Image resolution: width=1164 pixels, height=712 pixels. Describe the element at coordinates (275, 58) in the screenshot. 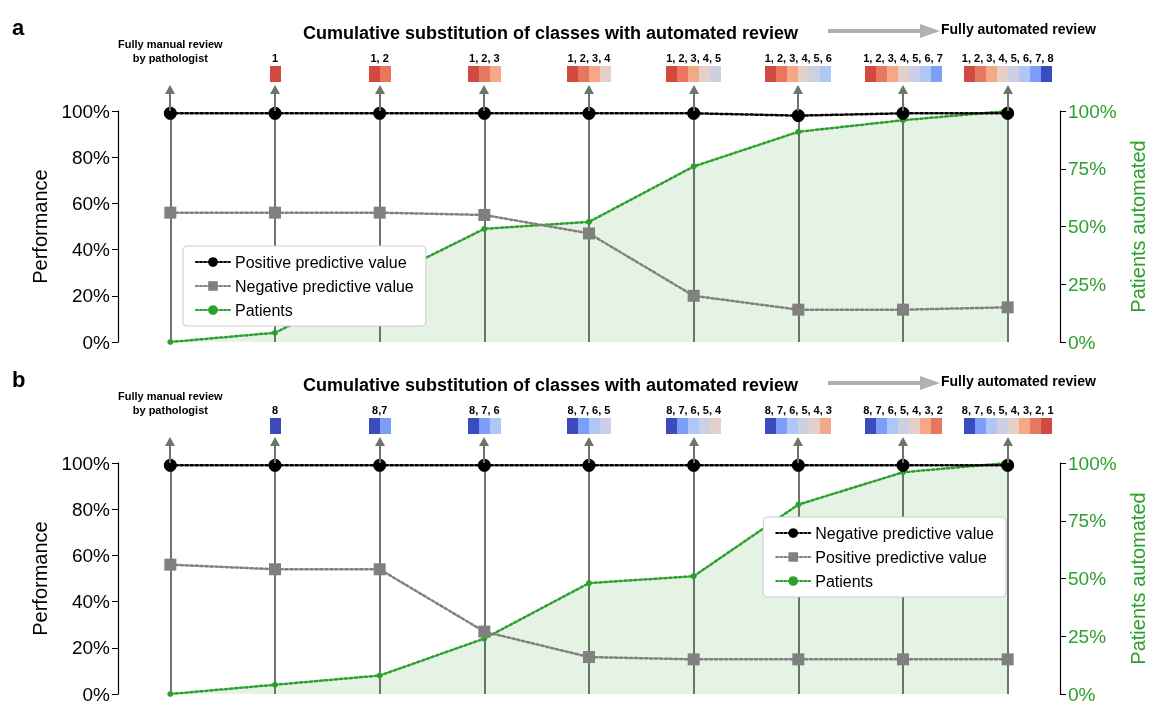

I see `x-tick-label: 1` at that location.